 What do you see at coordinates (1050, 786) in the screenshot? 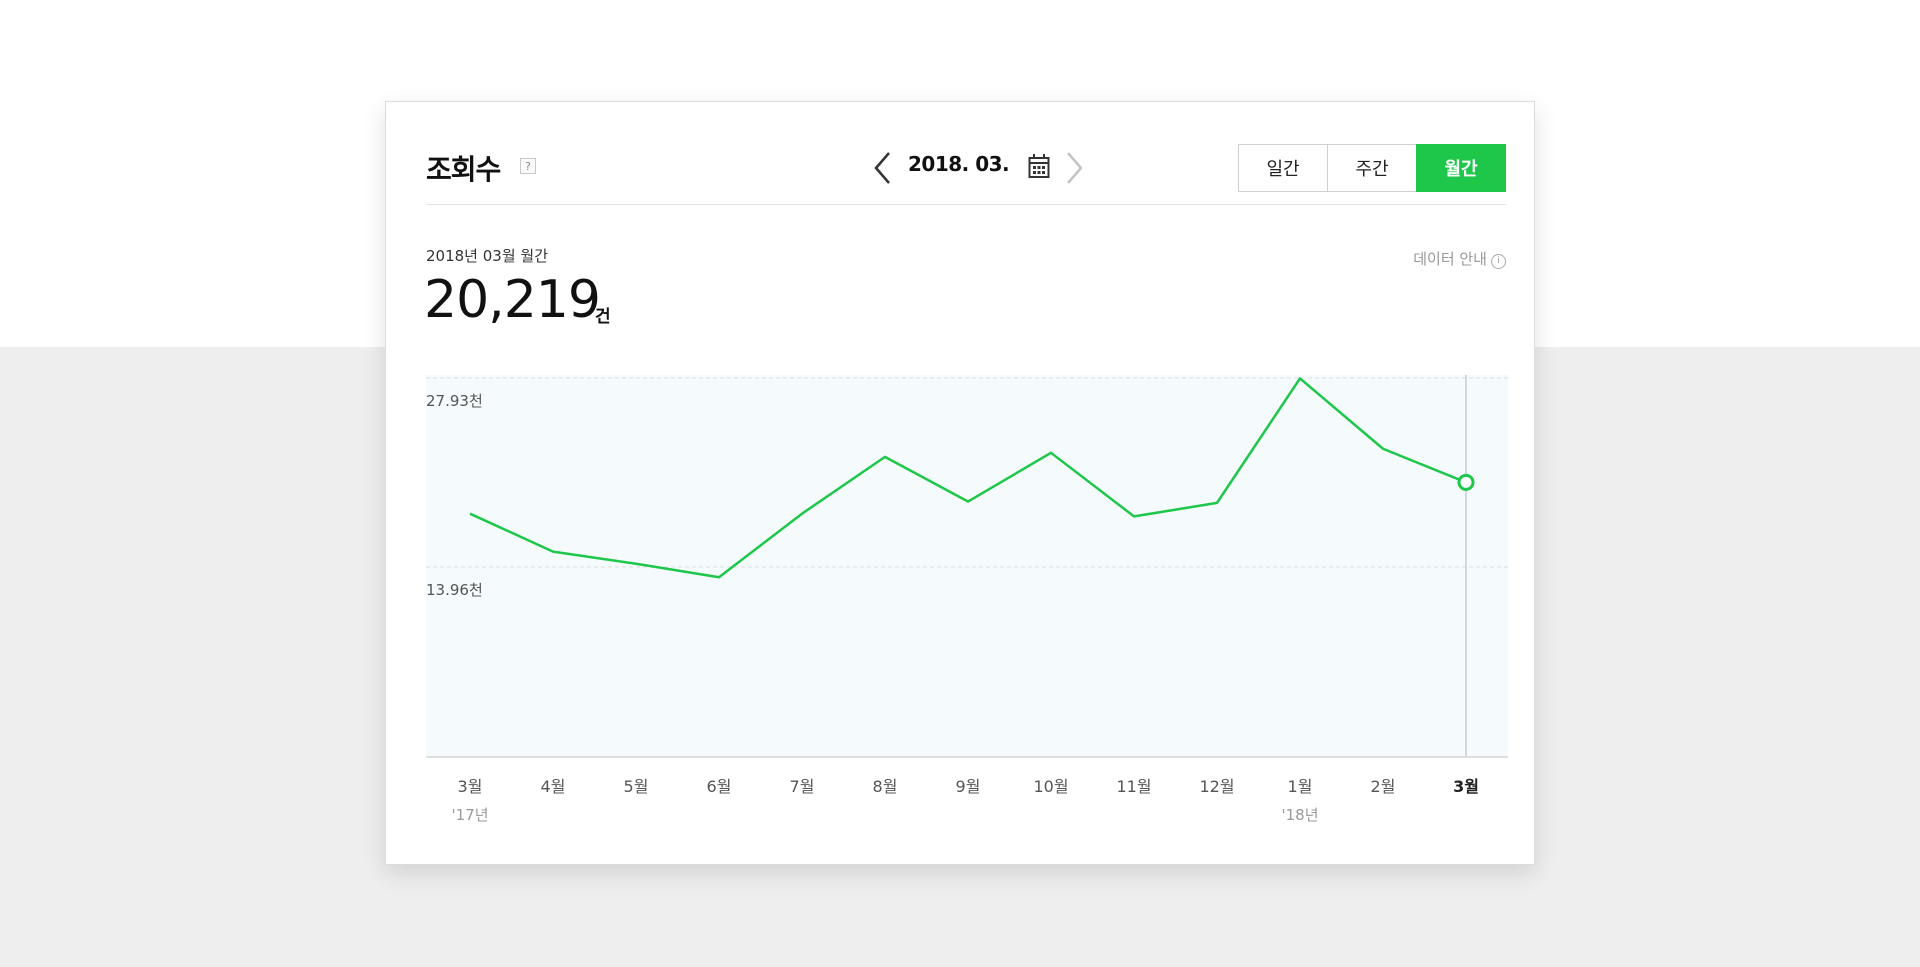
I see `x-tick-label: 10월` at bounding box center [1050, 786].